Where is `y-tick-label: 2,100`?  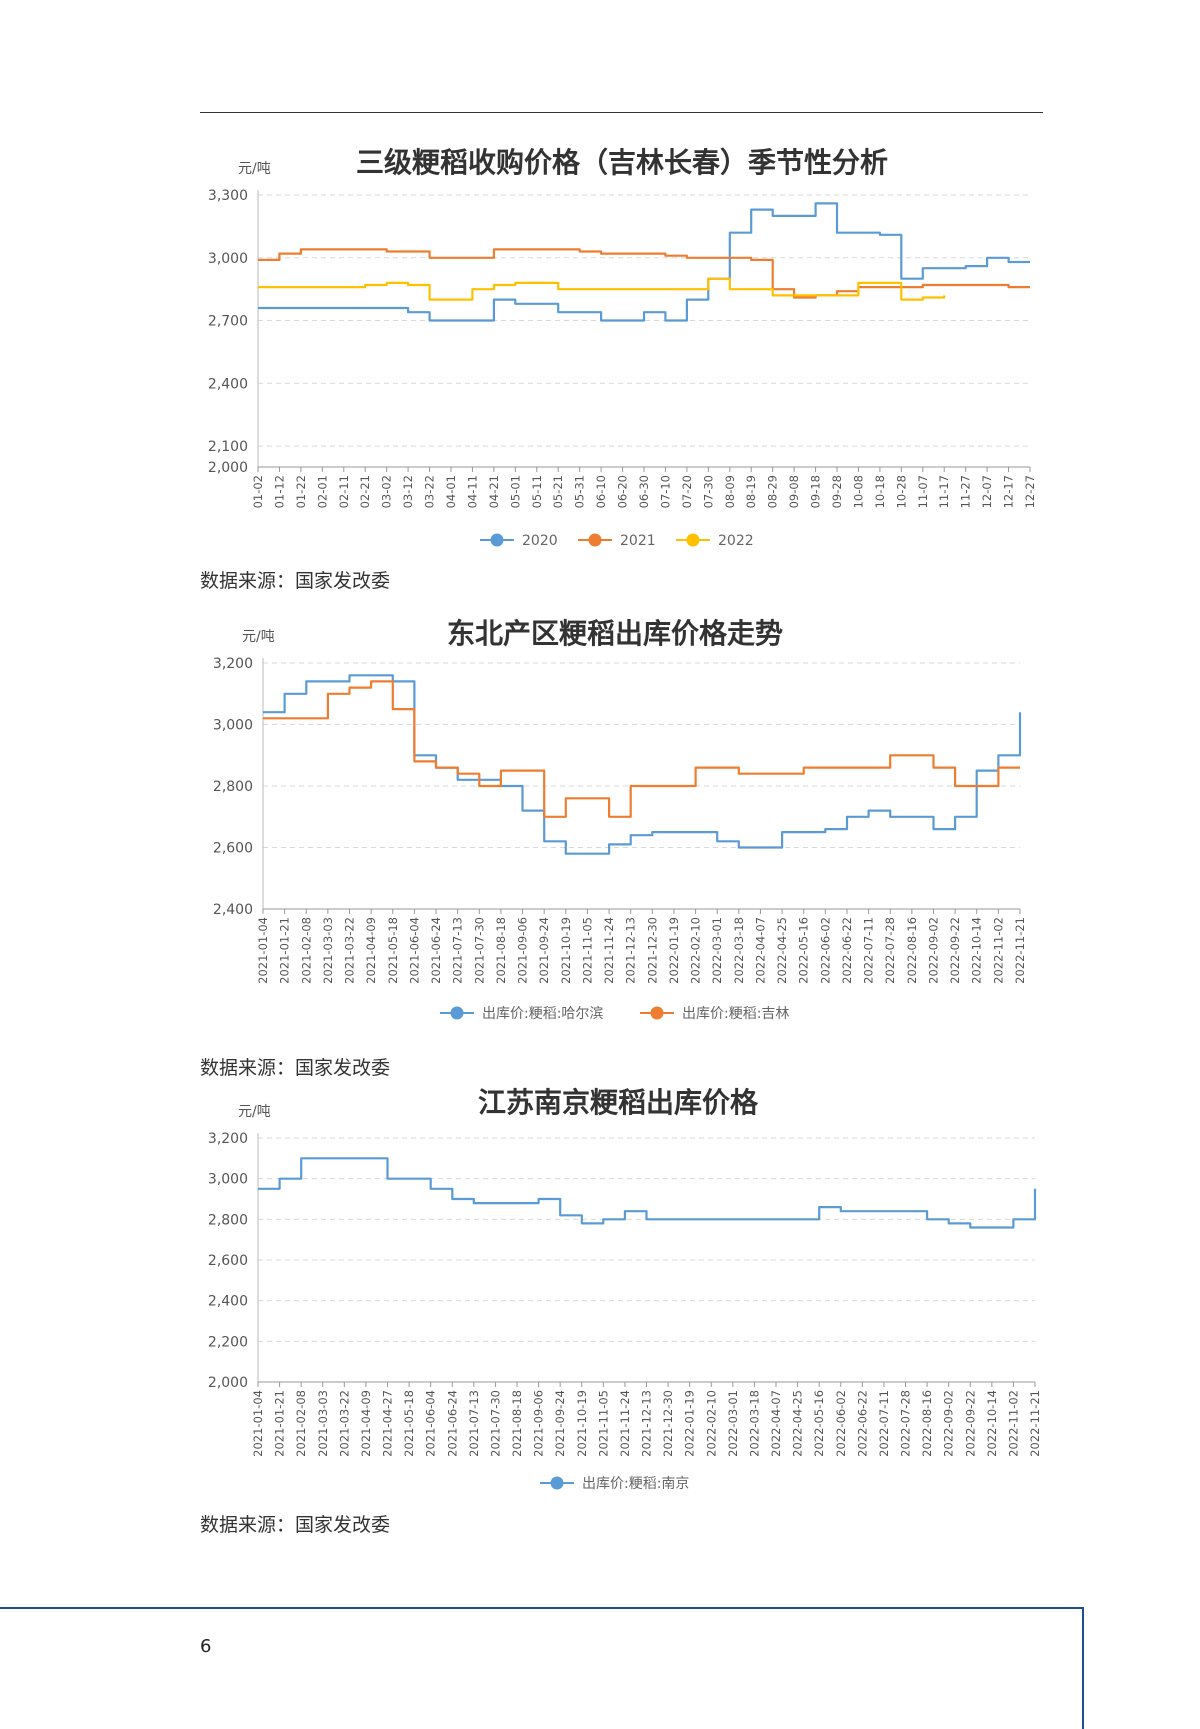
y-tick-label: 2,100 is located at coordinates (228, 447).